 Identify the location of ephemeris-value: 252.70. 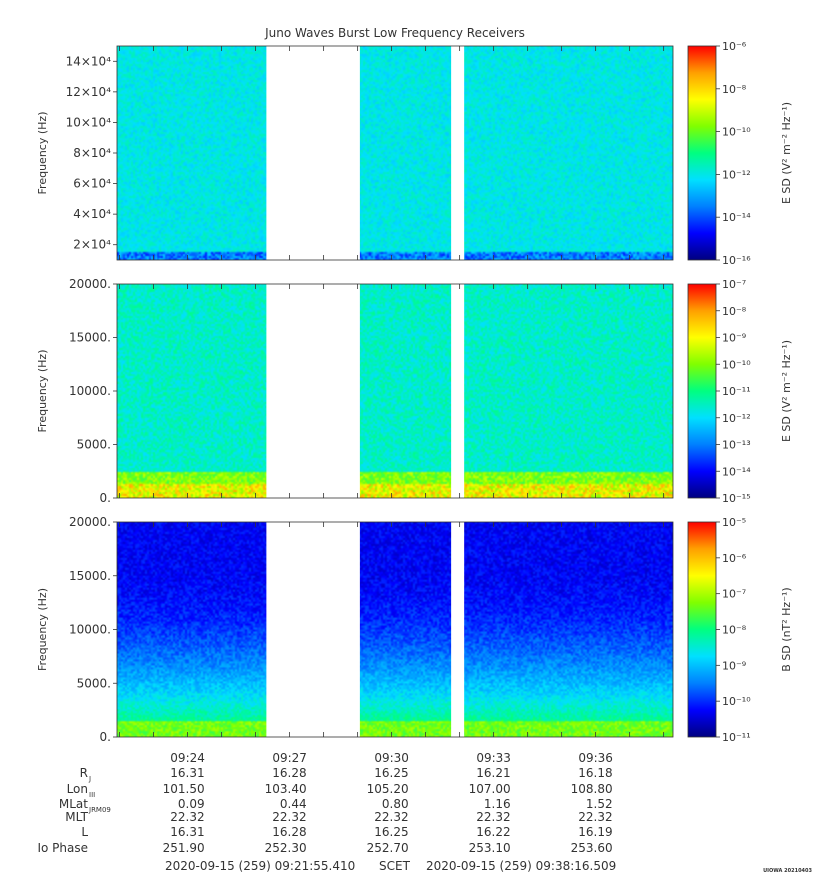
(388, 848).